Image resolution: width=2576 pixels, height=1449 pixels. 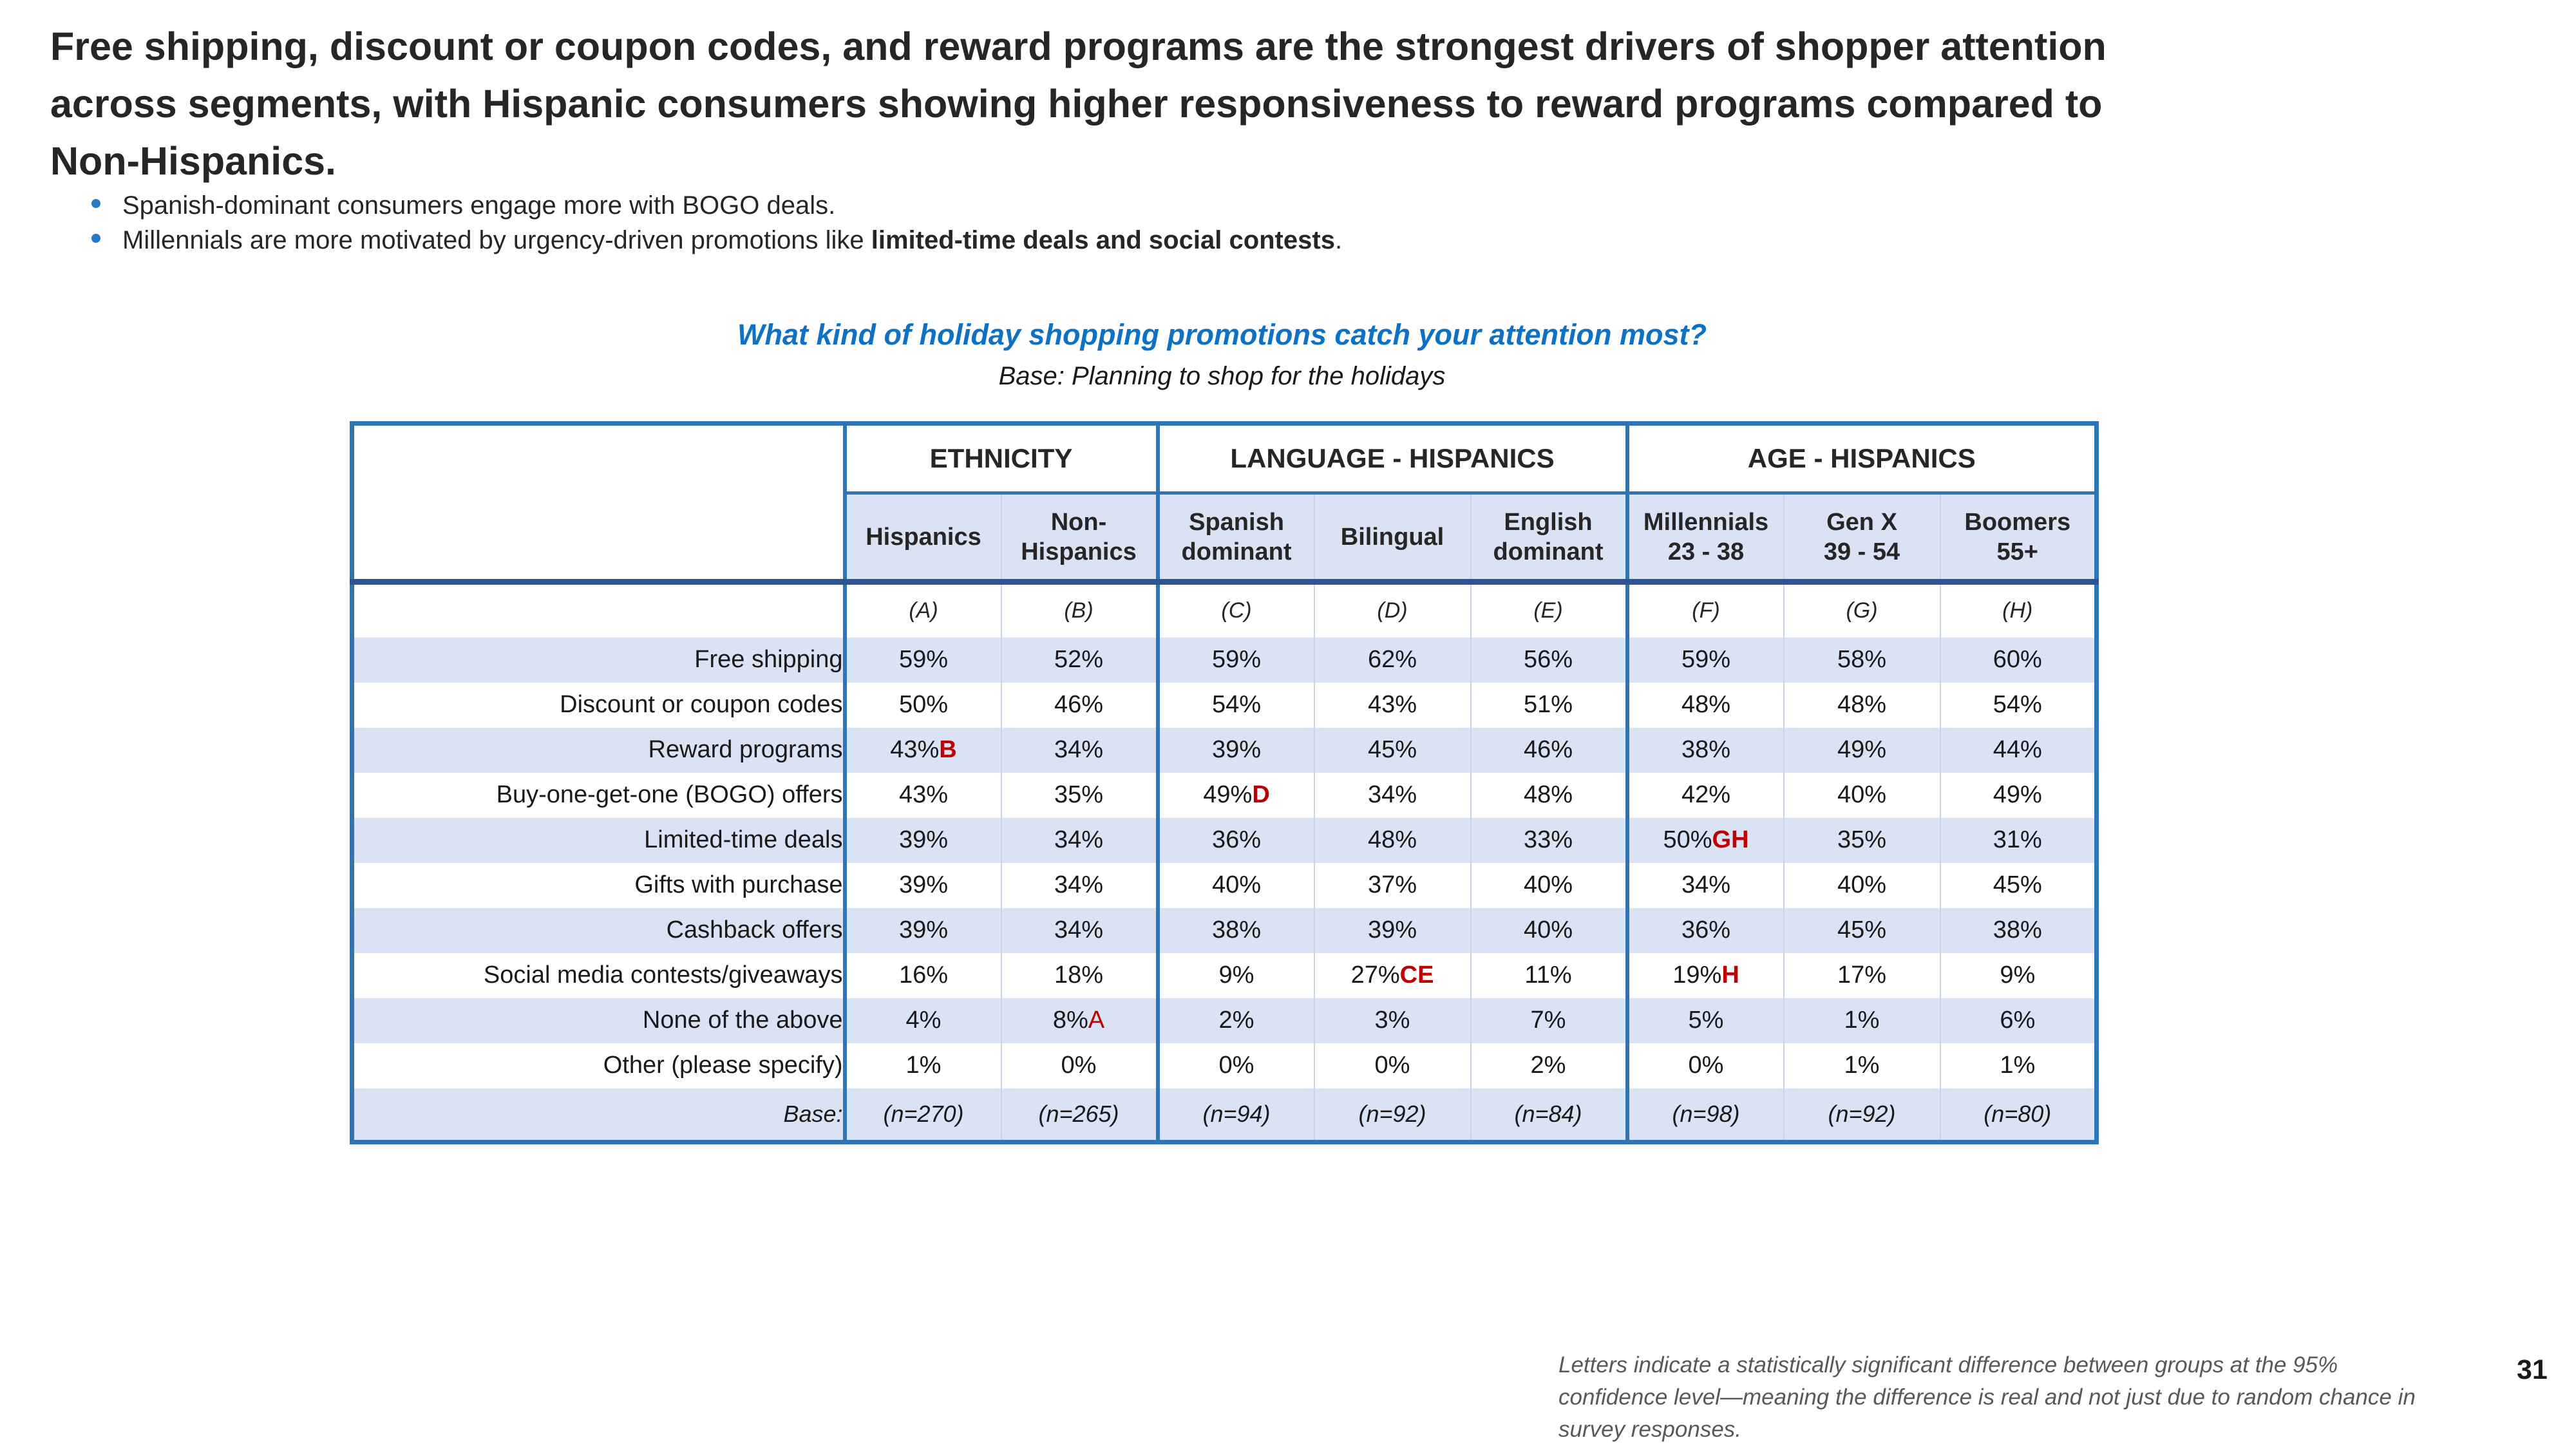 I want to click on base-note: Base: Planning to shop for the holidays, so click(x=1222, y=376).